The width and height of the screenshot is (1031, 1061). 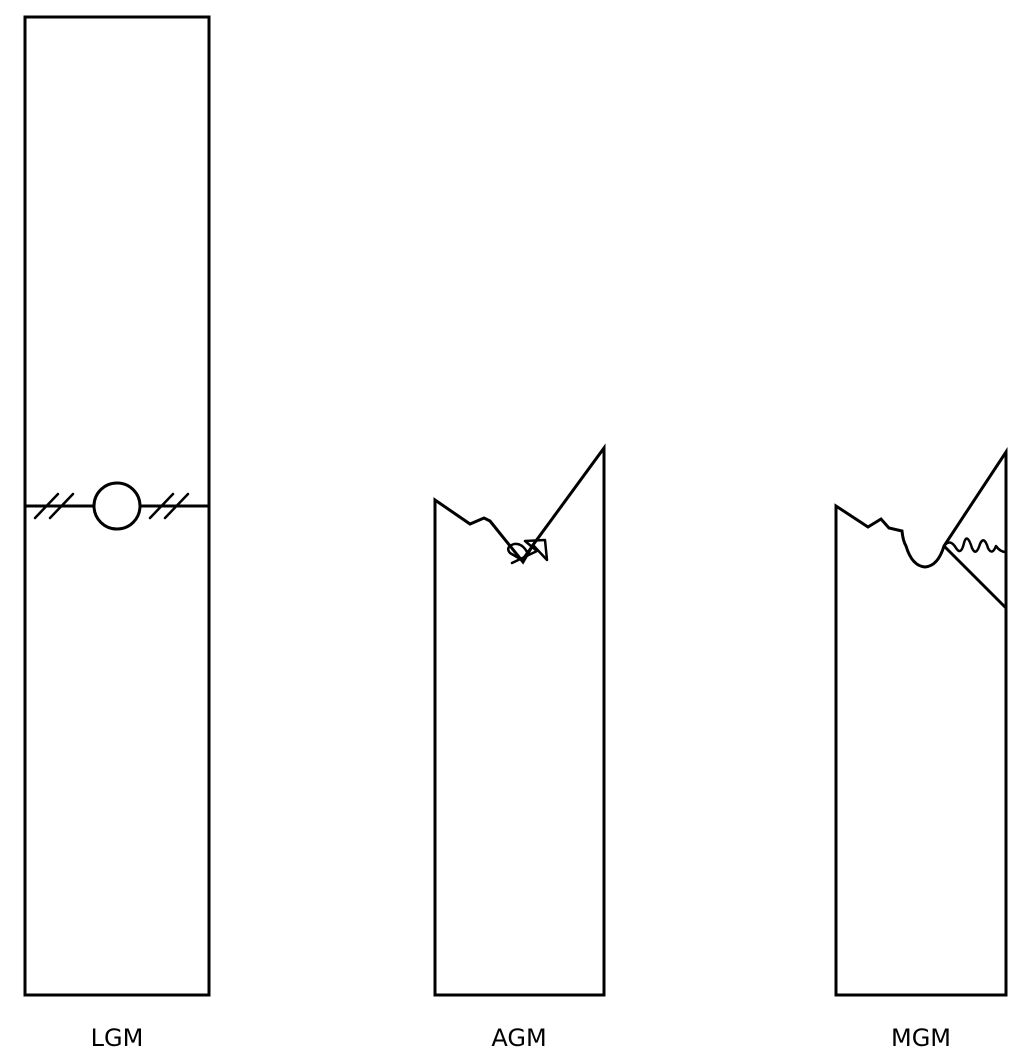 I want to click on agm-label: AGM, so click(x=519, y=1038).